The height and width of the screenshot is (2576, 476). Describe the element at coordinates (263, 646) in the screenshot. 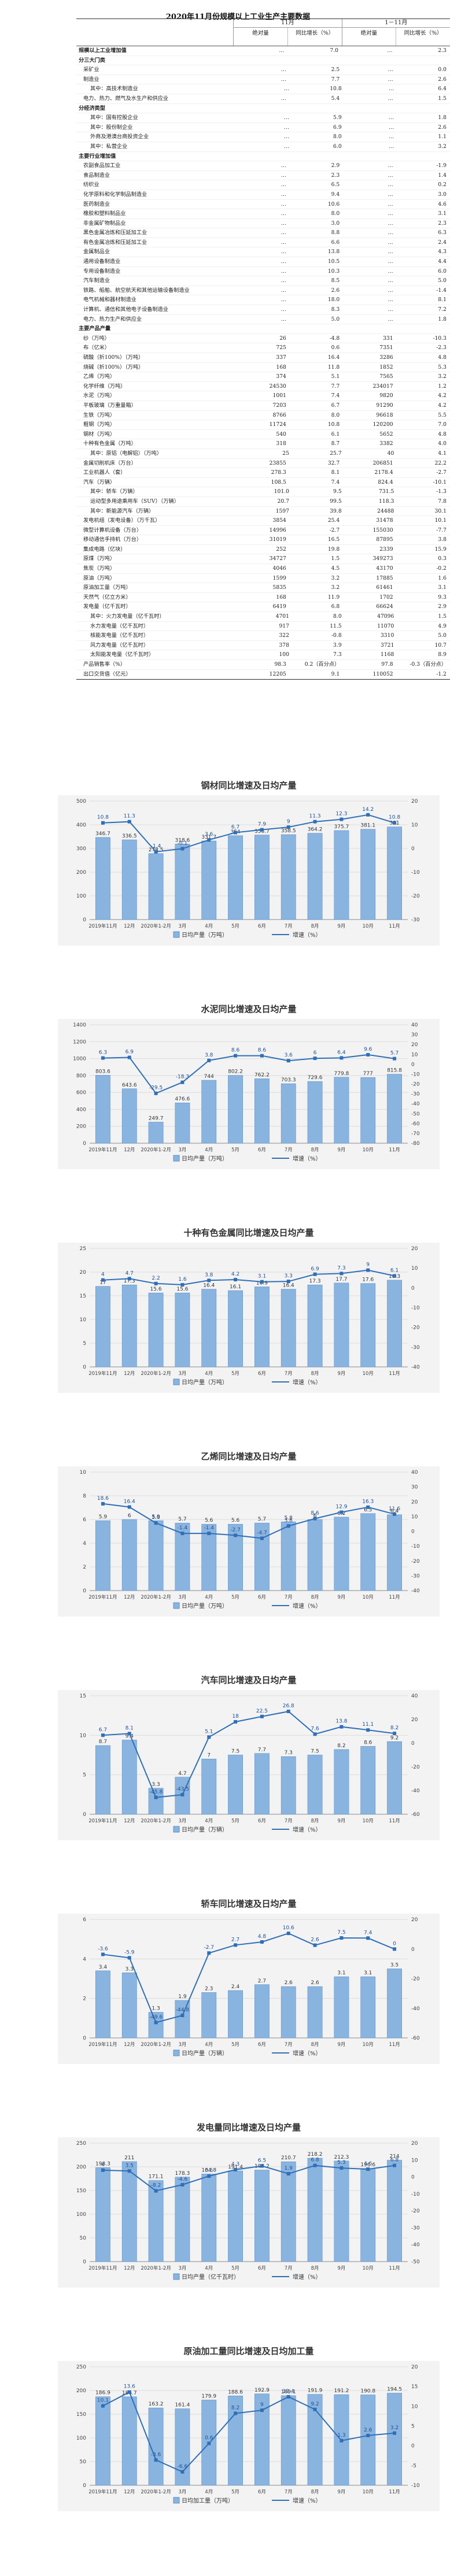

I see `table-row: 风力发电量（亿千瓦时） 378 3.9 3721 10.7` at that location.